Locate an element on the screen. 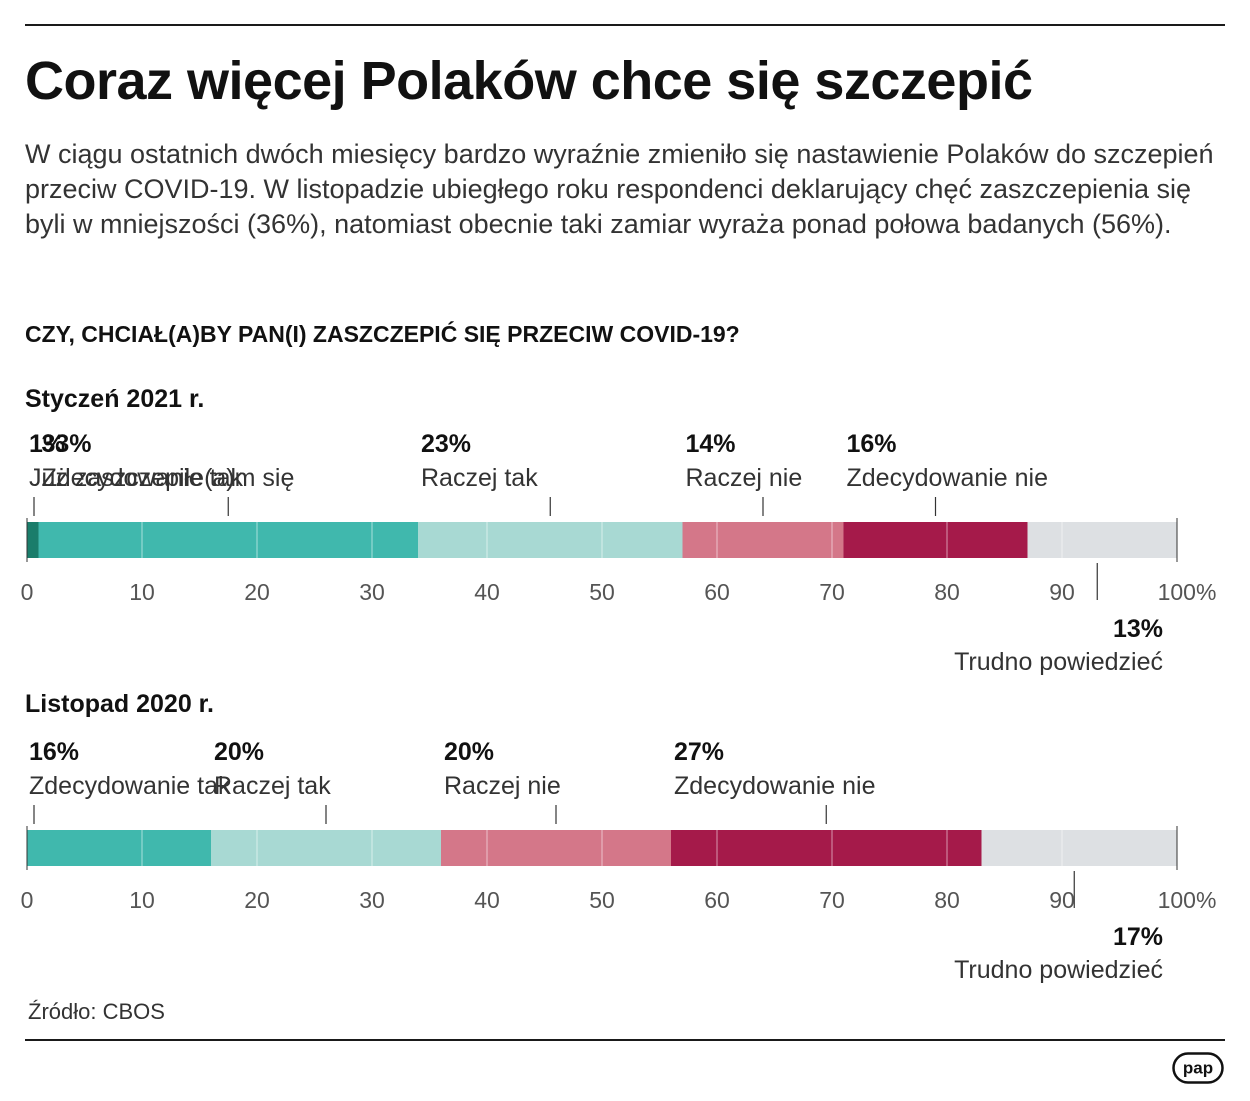  page-title: Coraz więcej Polaków chce się szczepić is located at coordinates (529, 81).